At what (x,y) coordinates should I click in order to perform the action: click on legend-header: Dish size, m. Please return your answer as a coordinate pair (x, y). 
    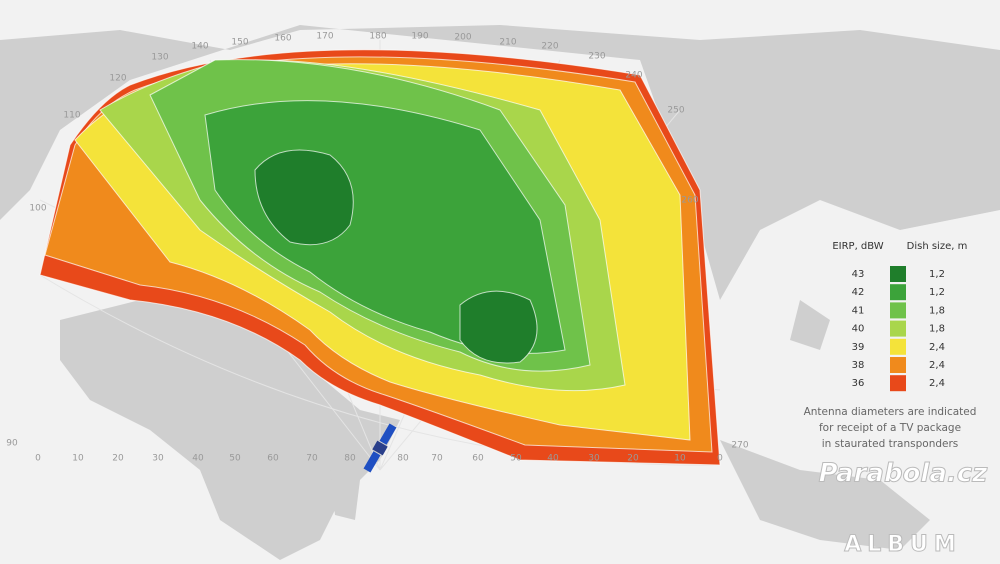
    Looking at the image, I should click on (937, 246).